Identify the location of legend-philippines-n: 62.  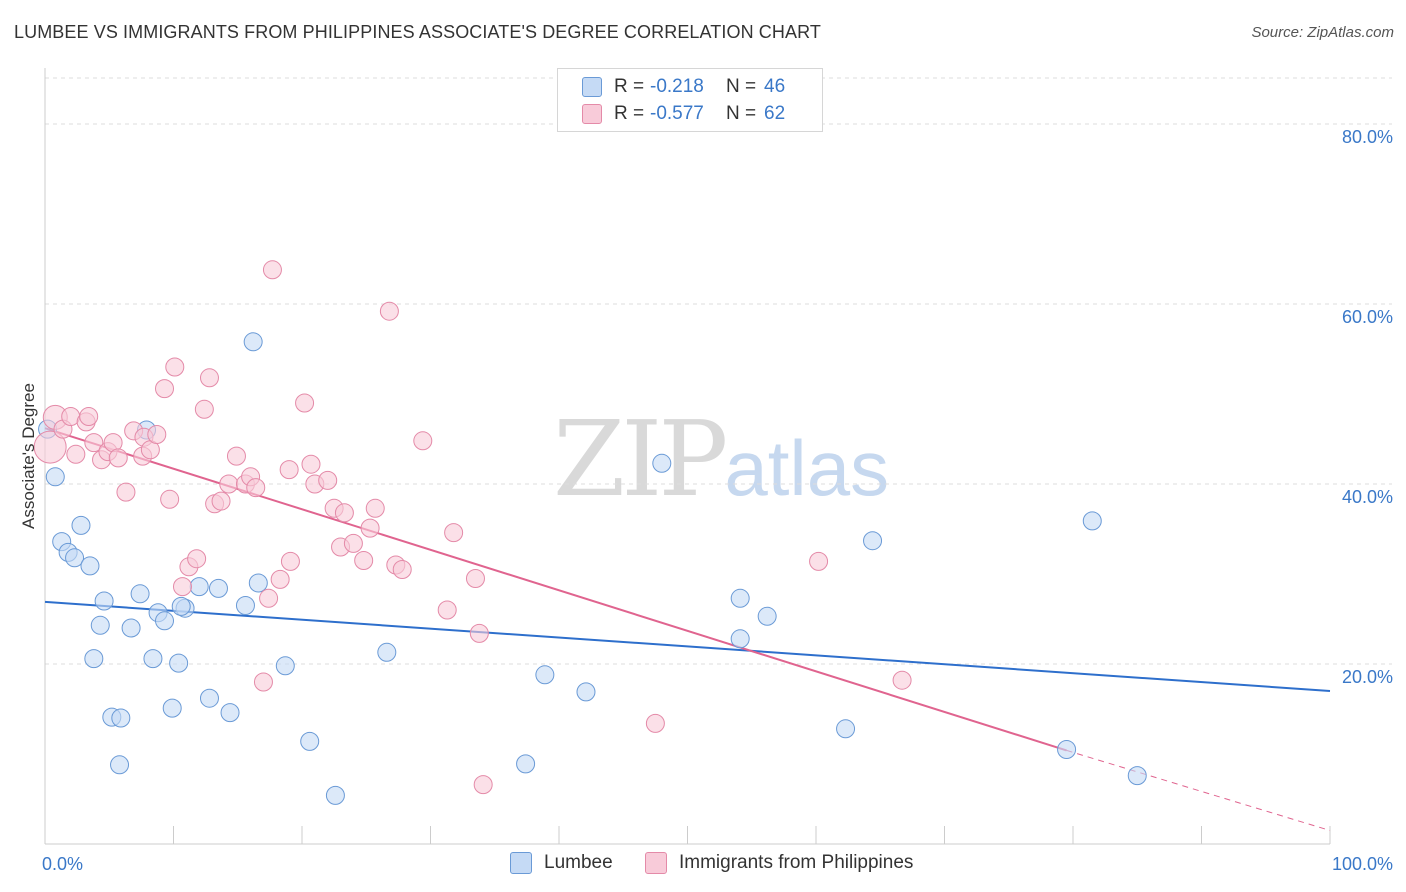
(775, 113).